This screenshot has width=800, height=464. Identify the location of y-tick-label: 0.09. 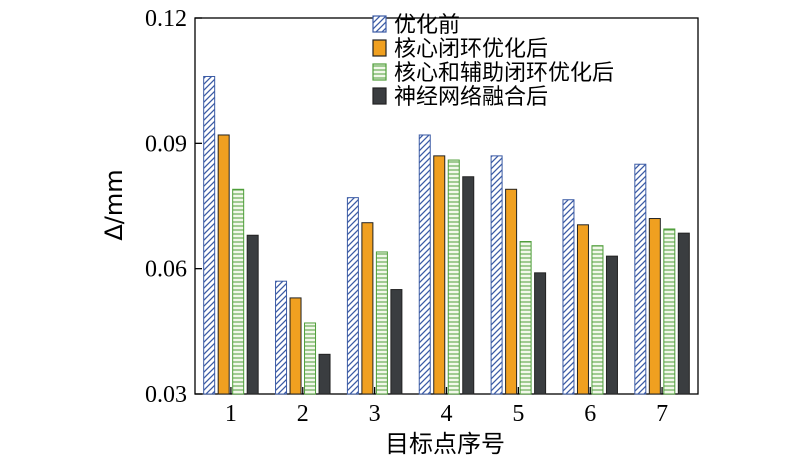
(166, 144).